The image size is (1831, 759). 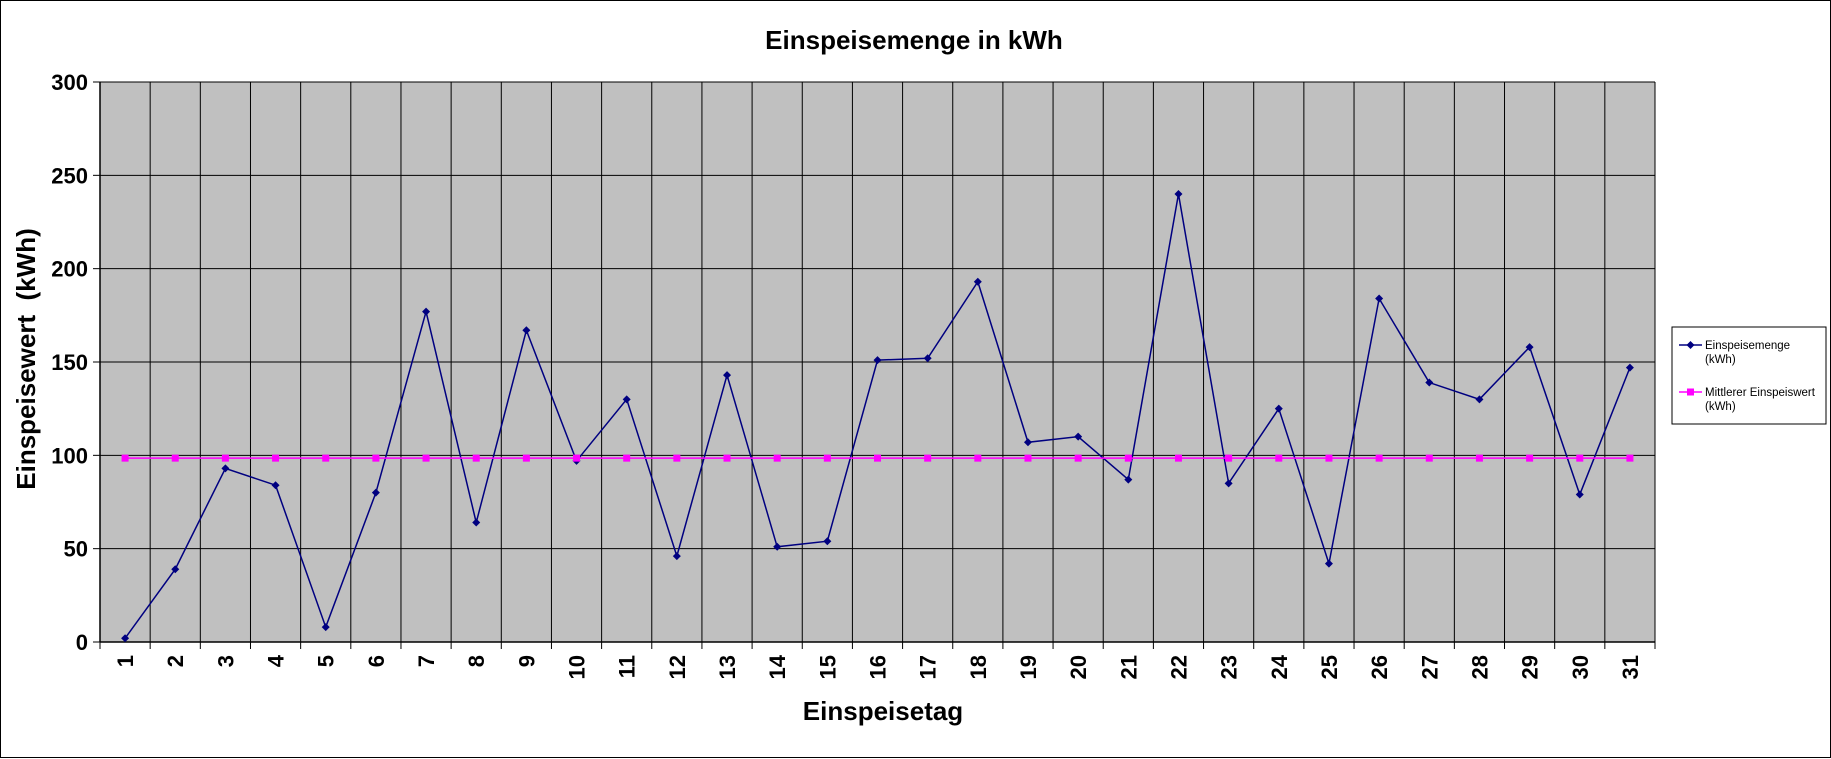 I want to click on x-tick-label: 10, so click(x=577, y=667).